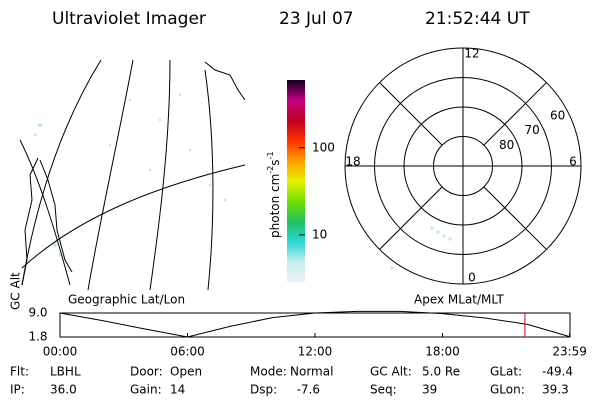 This screenshot has height=400, width=600. Describe the element at coordinates (506, 145) in the screenshot. I see `lat-ring-label: 80` at that location.